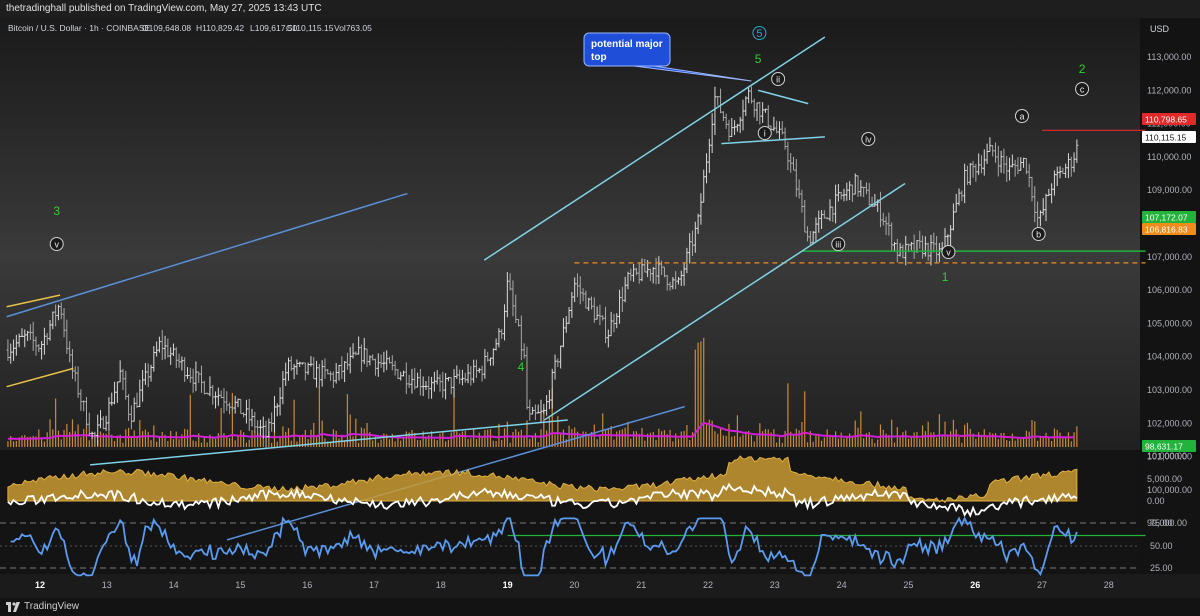 The height and width of the screenshot is (616, 1200). What do you see at coordinates (692, 73) in the screenshot?
I see `callout-pointer` at bounding box center [692, 73].